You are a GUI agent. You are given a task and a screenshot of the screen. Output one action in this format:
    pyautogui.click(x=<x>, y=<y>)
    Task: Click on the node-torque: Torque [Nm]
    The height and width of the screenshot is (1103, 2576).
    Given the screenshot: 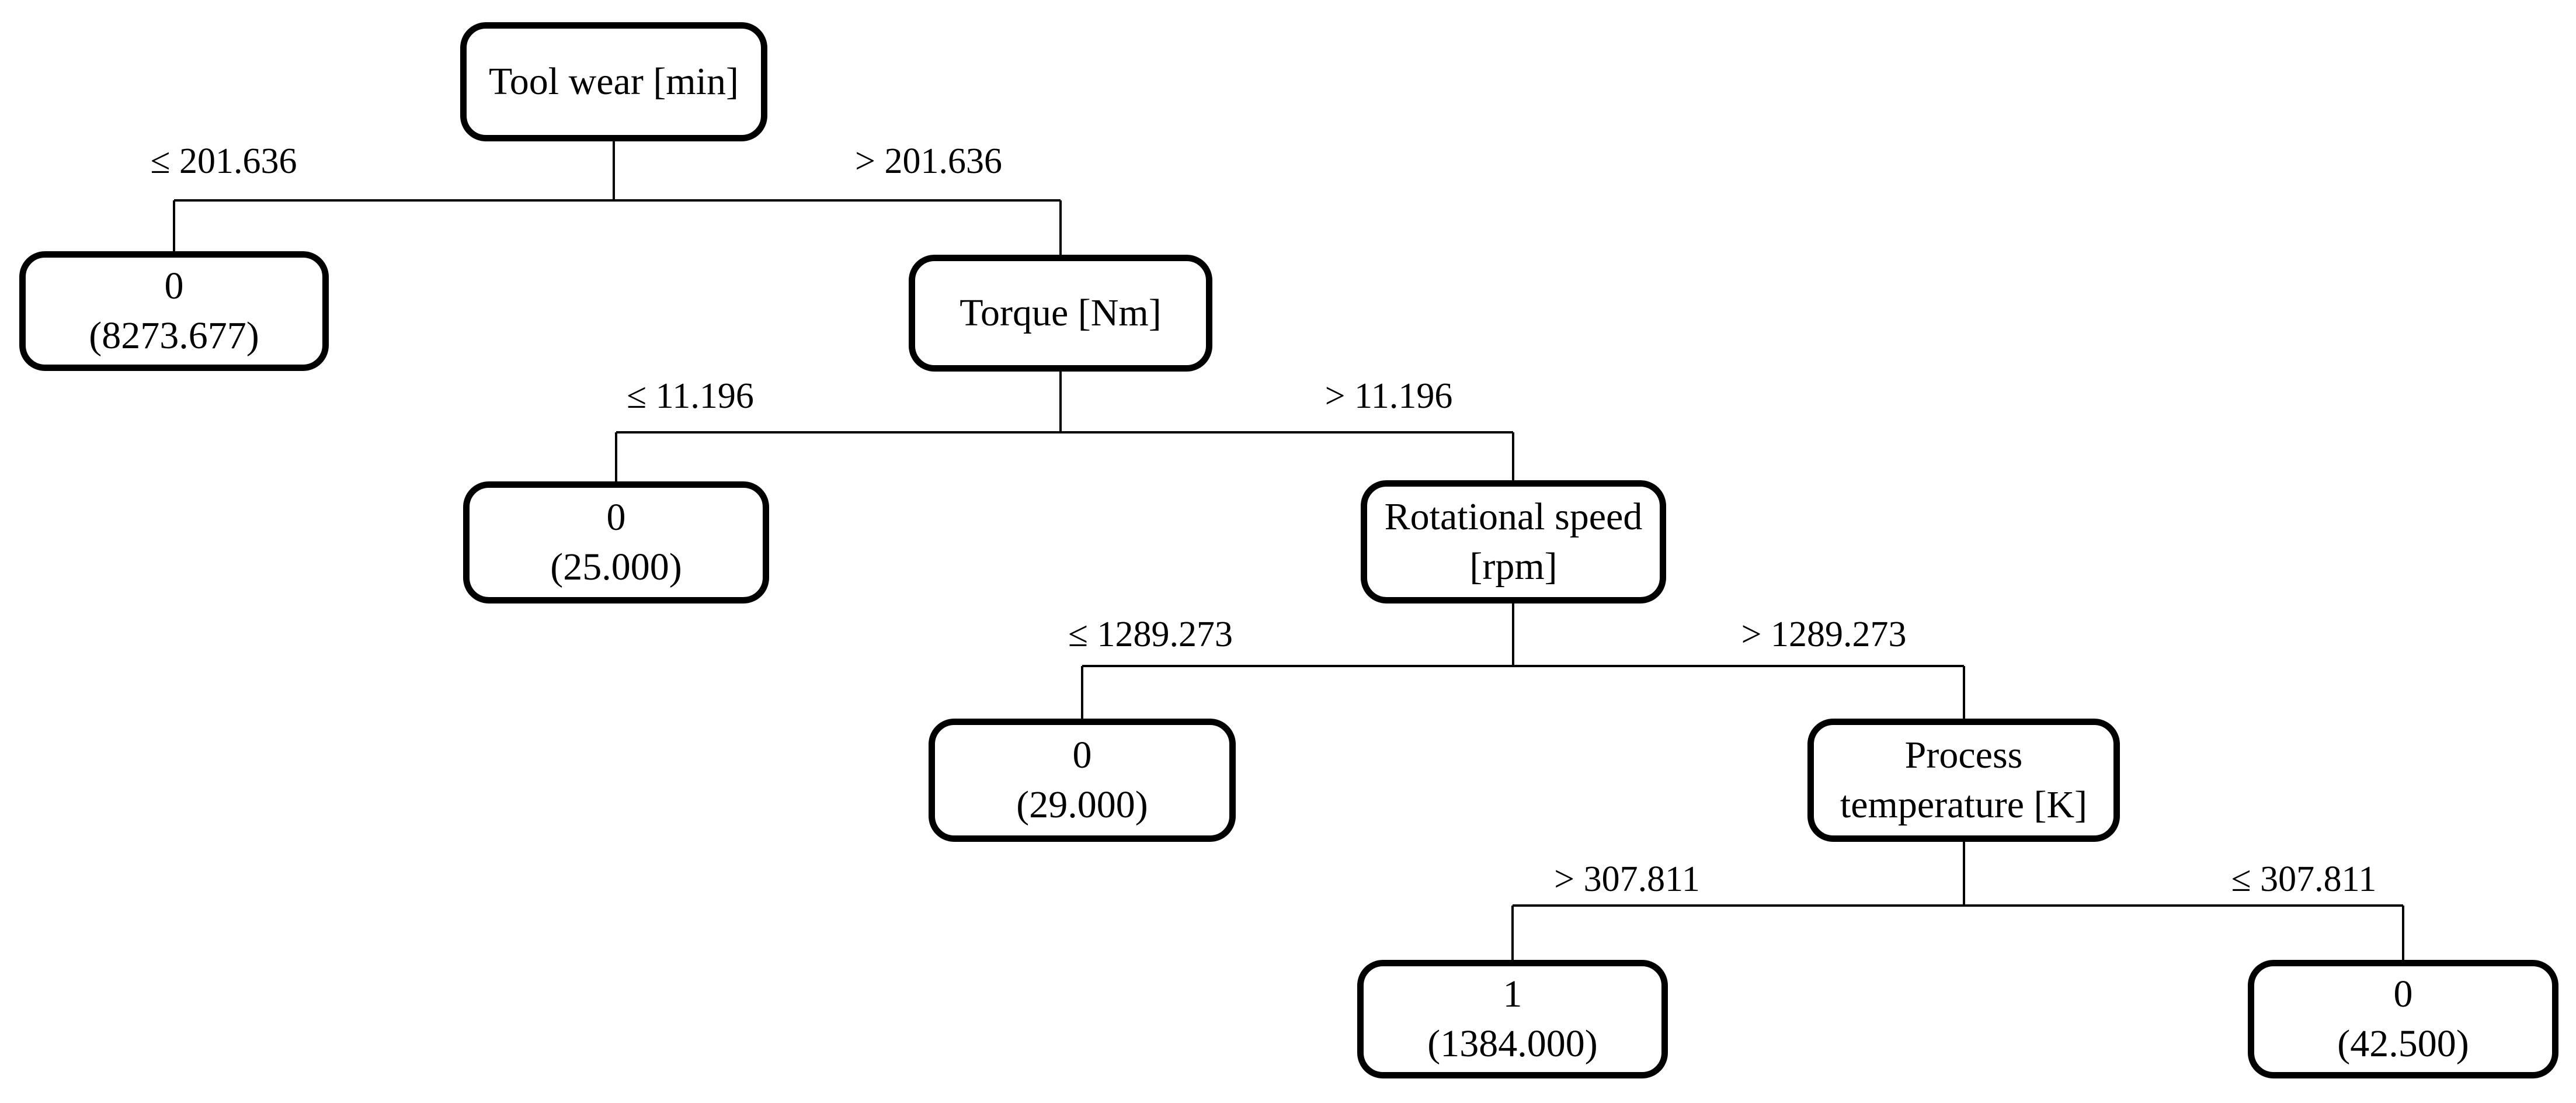 What is the action you would take?
    pyautogui.click(x=1060, y=313)
    